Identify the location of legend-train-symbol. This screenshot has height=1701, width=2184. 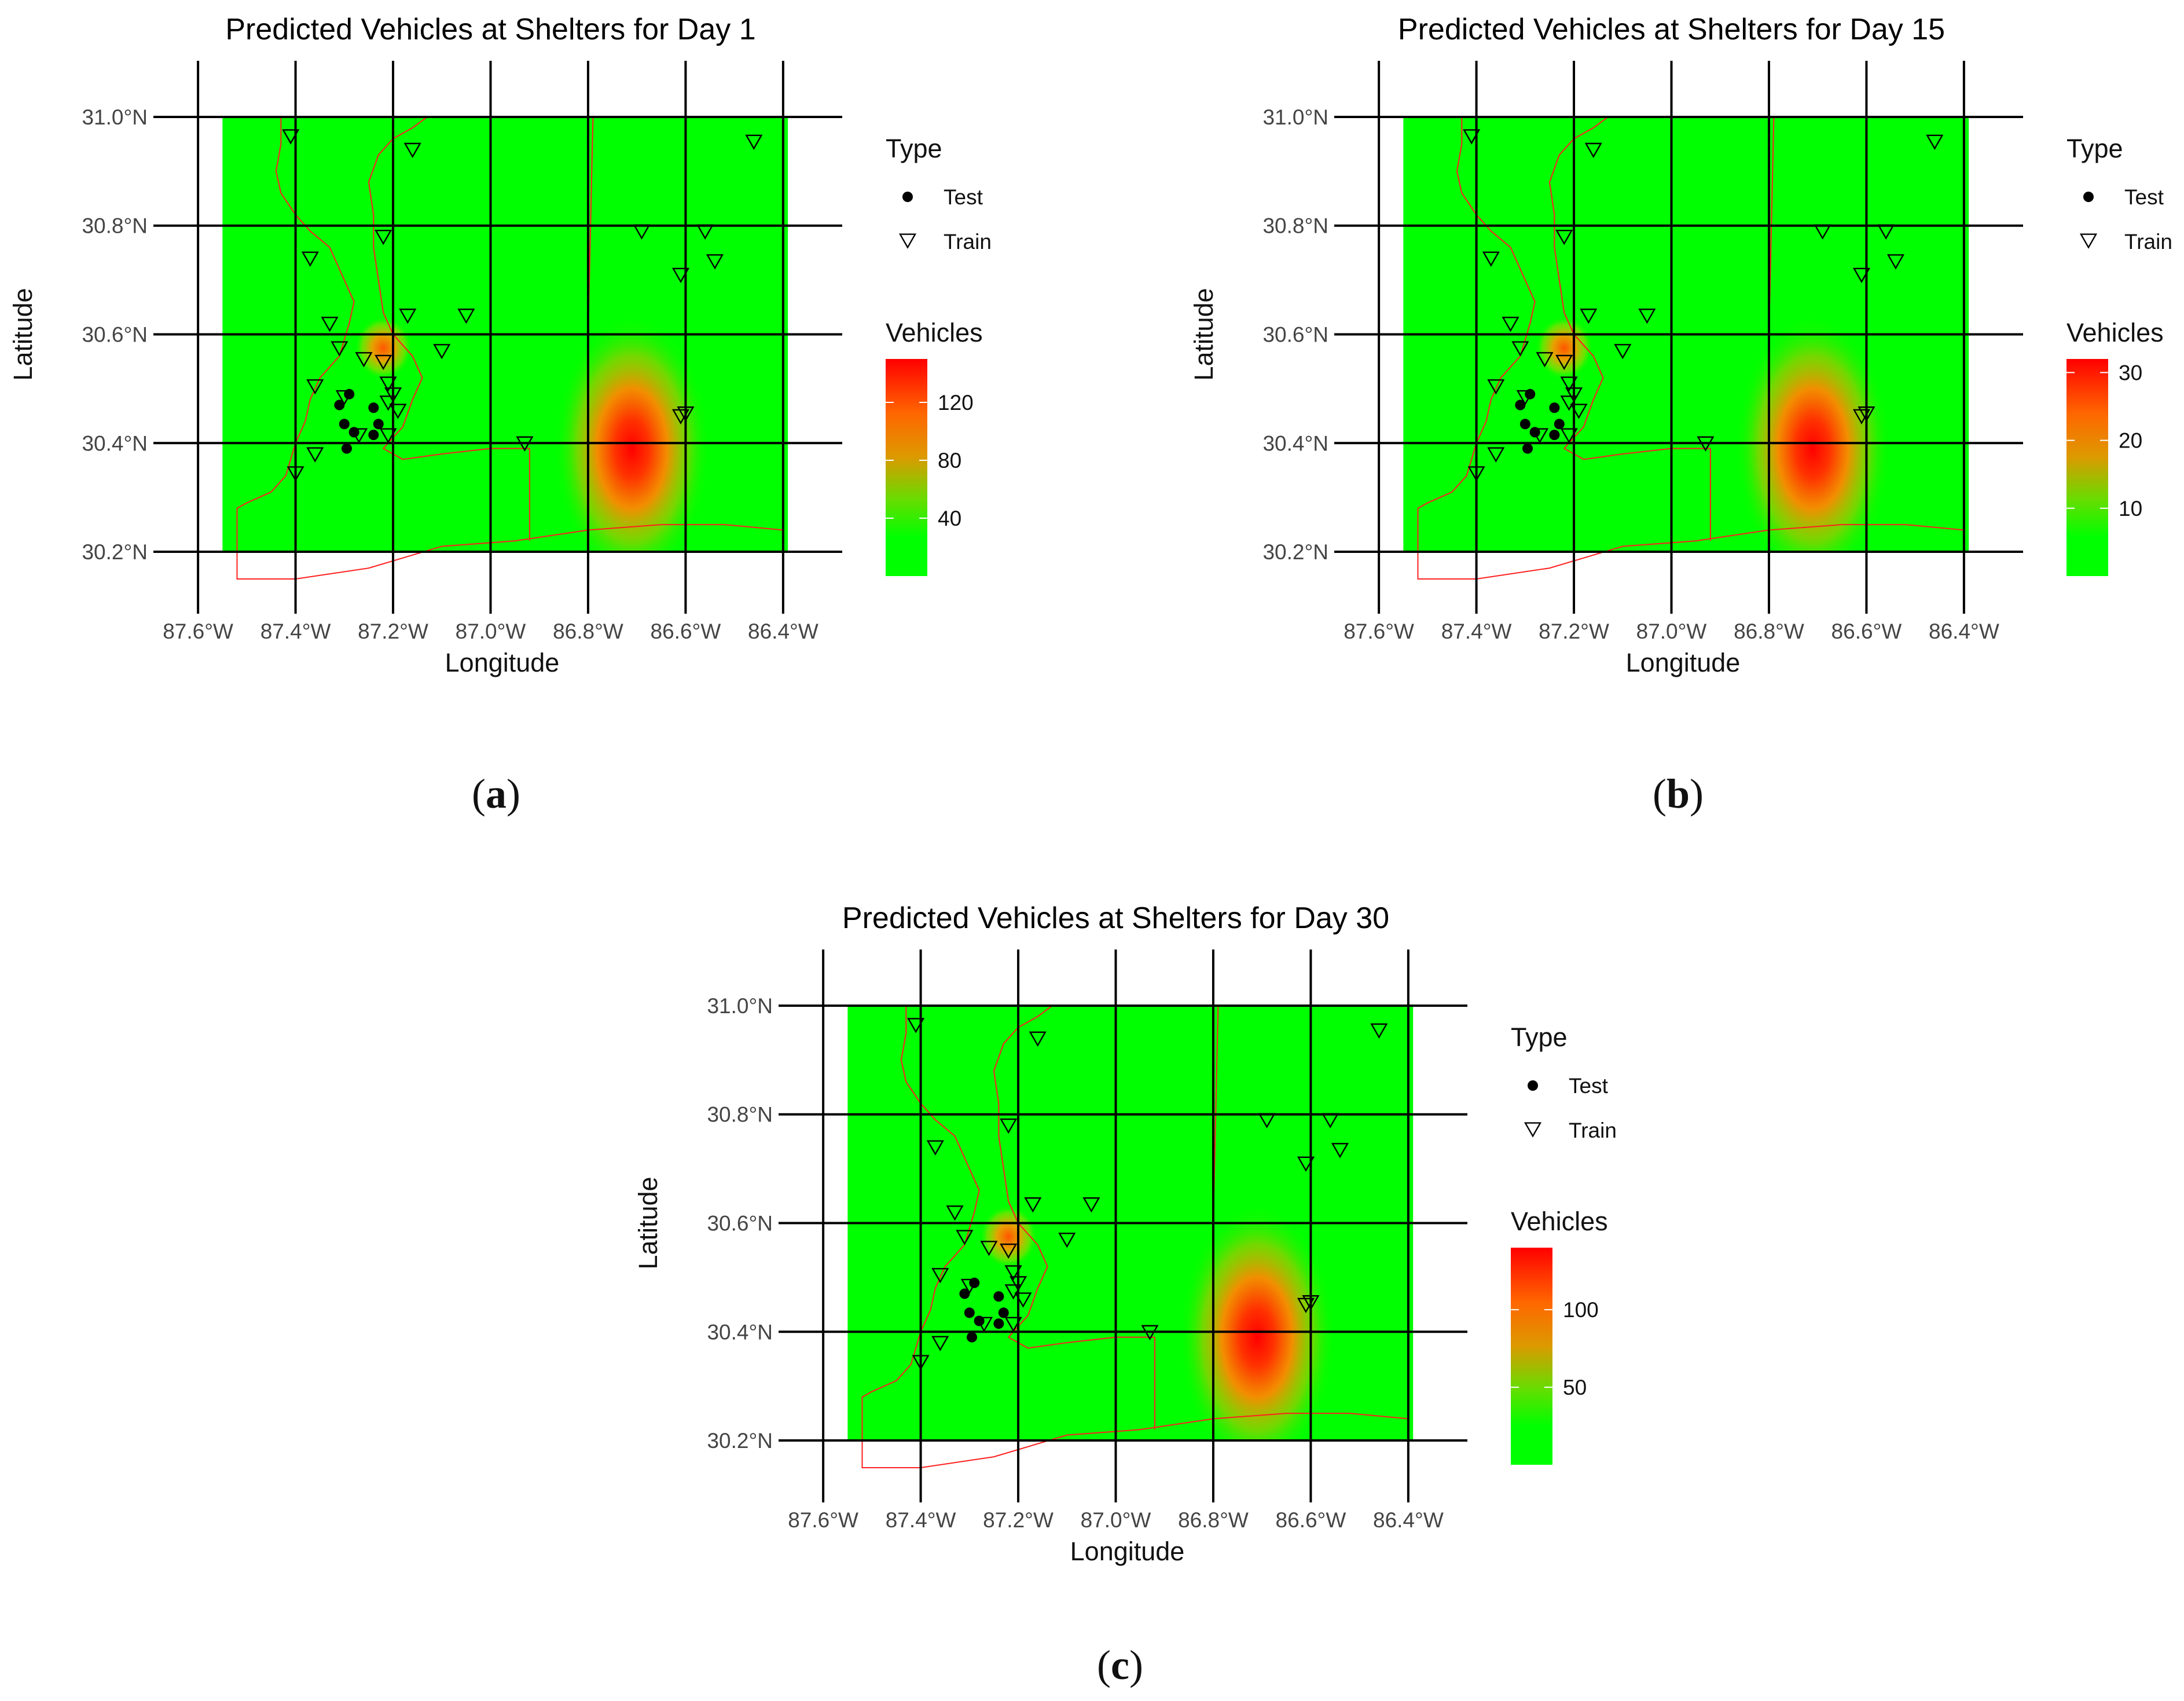
(907, 241).